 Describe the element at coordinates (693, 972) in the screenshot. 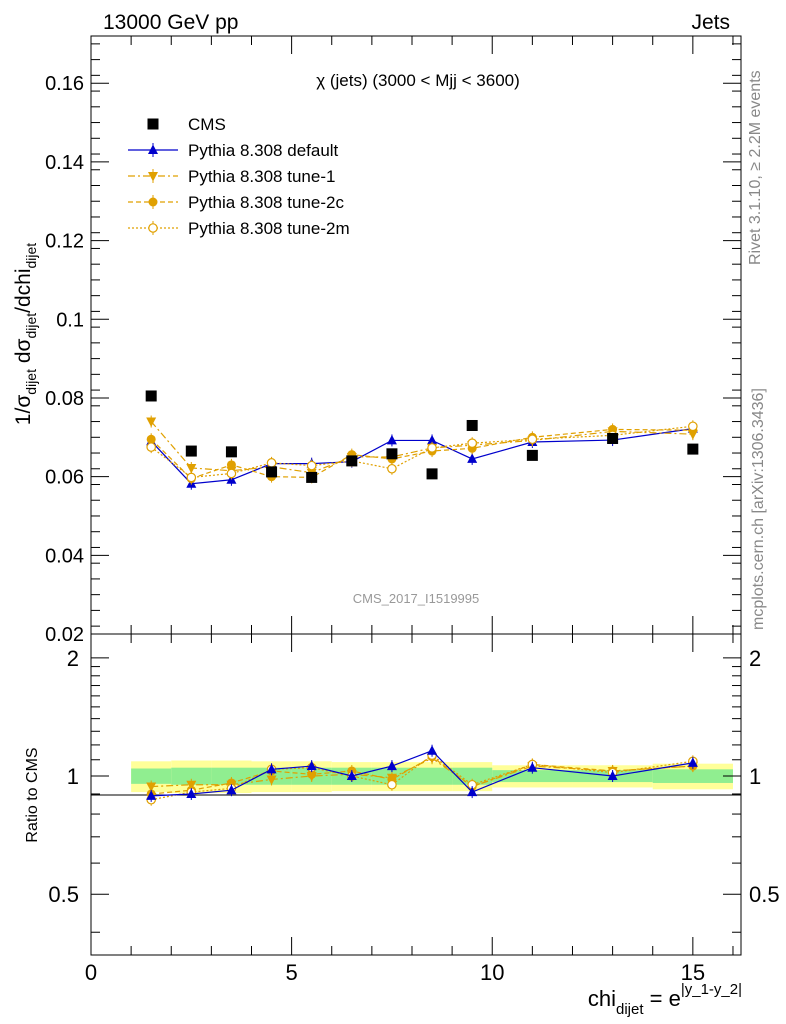

I see `x-tick-label: 15` at that location.